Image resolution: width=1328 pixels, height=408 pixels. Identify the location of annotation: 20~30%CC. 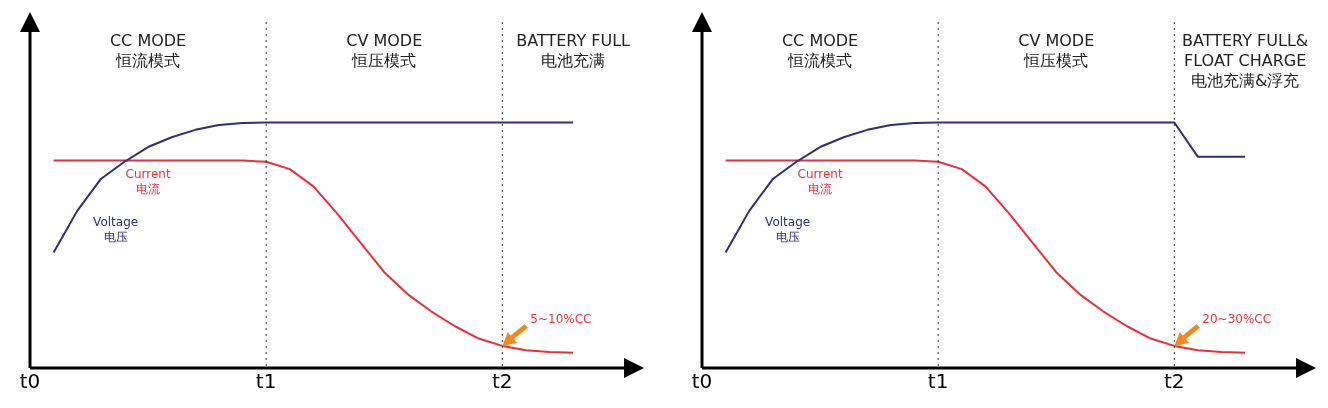
(1237, 319).